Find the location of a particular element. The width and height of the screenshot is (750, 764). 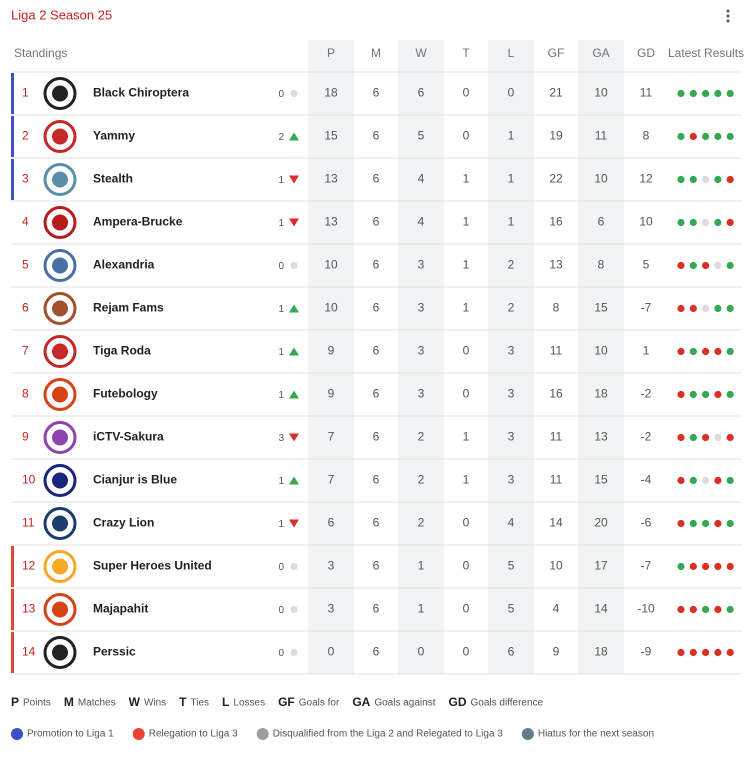

column-shade is located at coordinates (601, 357).